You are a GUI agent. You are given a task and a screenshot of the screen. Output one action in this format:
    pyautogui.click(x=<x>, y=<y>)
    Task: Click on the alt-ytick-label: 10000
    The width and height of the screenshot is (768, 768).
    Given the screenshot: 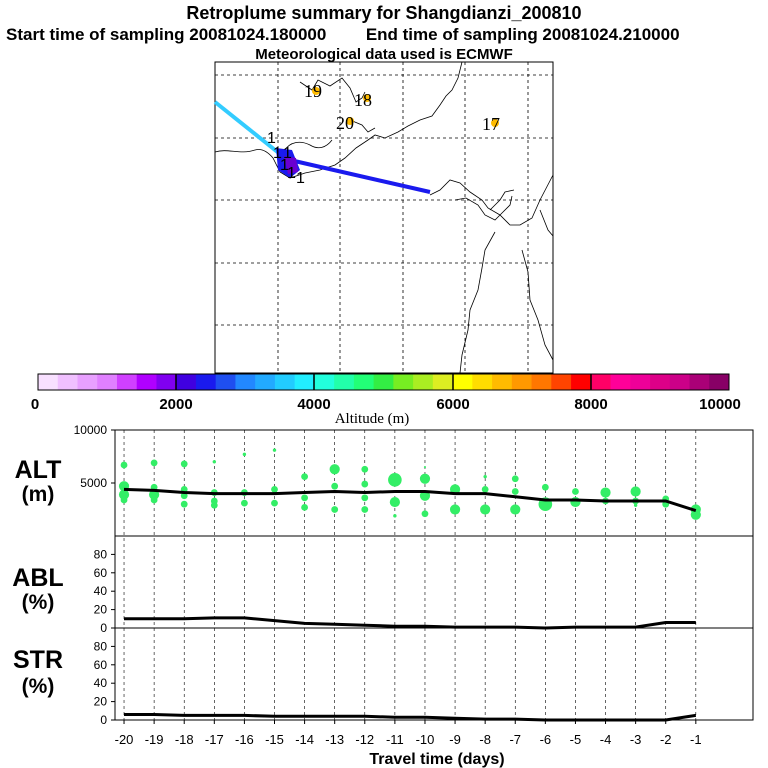 What is the action you would take?
    pyautogui.click(x=91, y=430)
    